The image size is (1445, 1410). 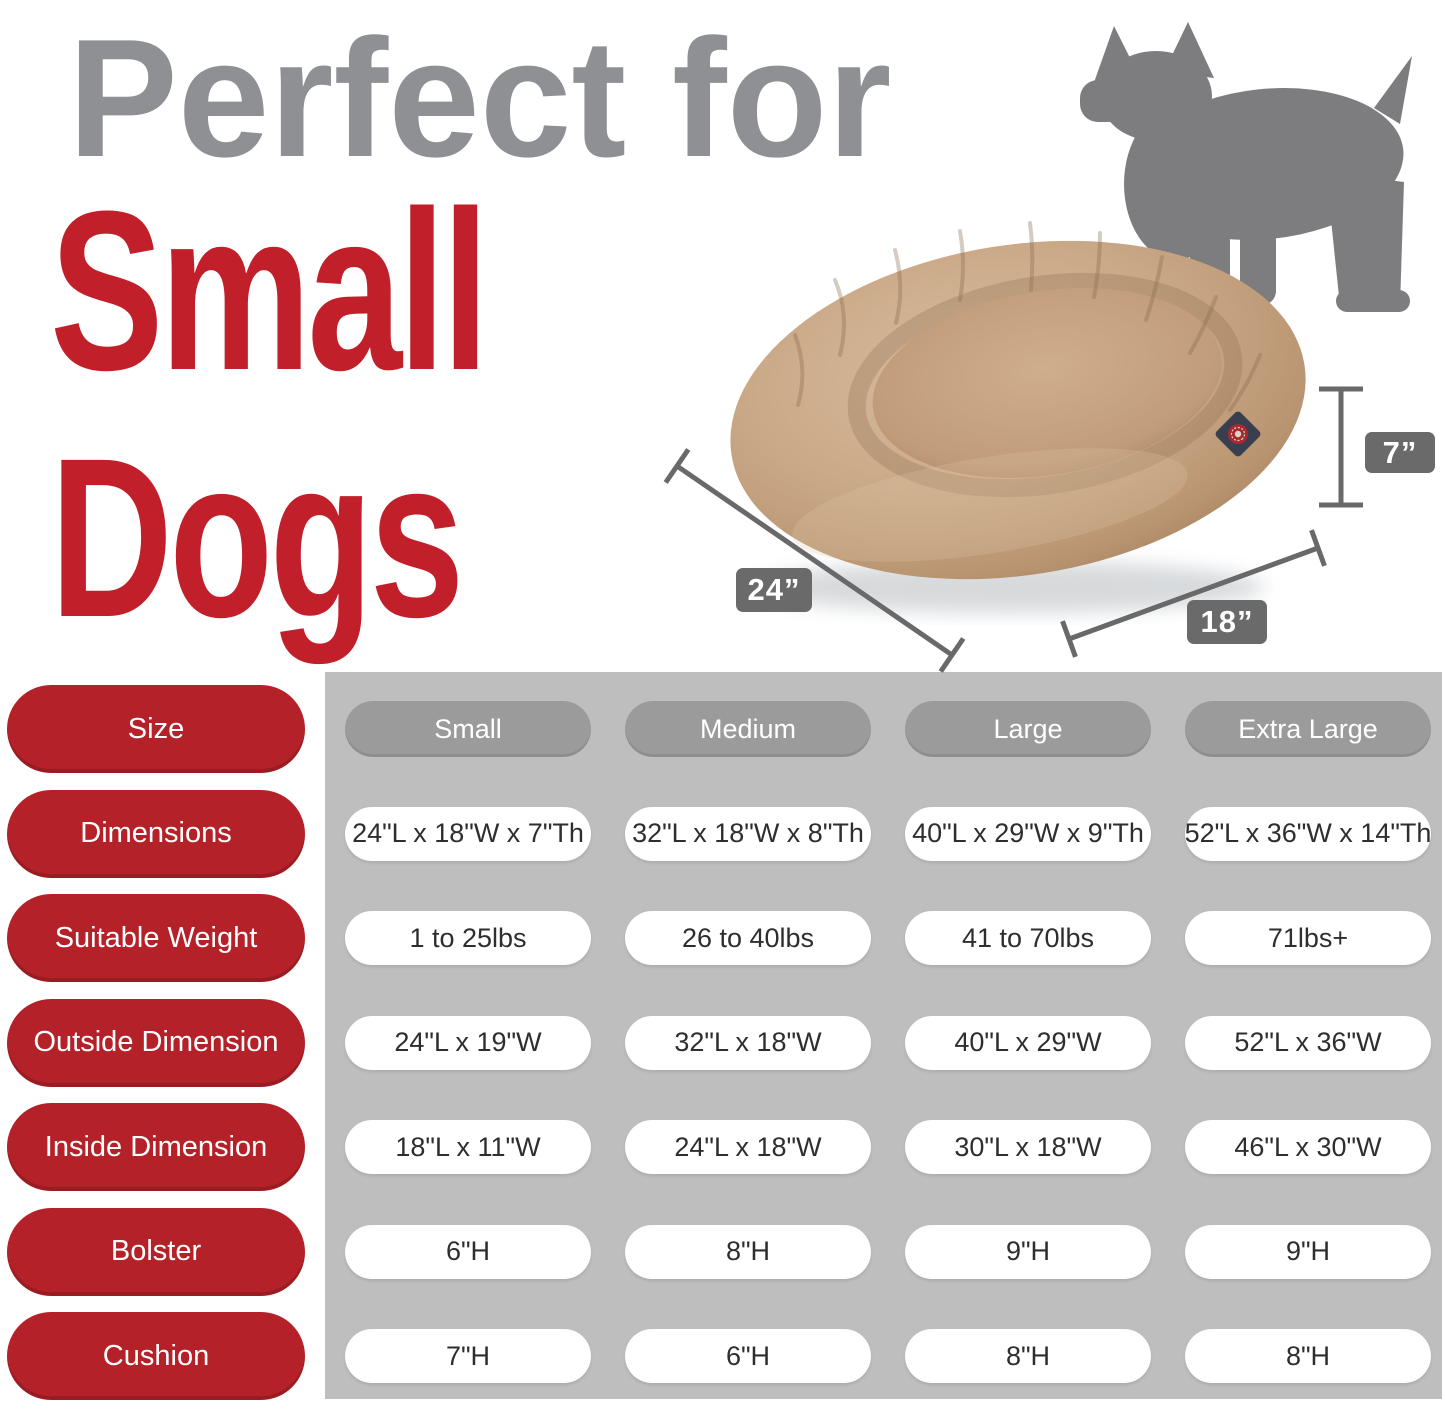 What do you see at coordinates (1308, 1356) in the screenshot?
I see `cell-cushion-extra-large: 8"H` at bounding box center [1308, 1356].